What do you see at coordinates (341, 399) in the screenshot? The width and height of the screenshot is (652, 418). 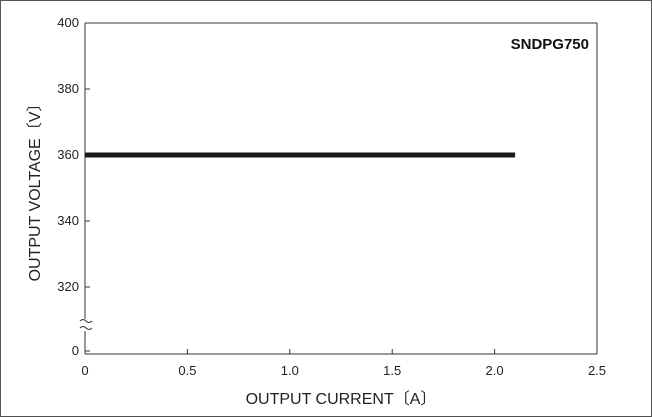 I see `x-axis-title: OUTPUT CURRENT〔A〕` at bounding box center [341, 399].